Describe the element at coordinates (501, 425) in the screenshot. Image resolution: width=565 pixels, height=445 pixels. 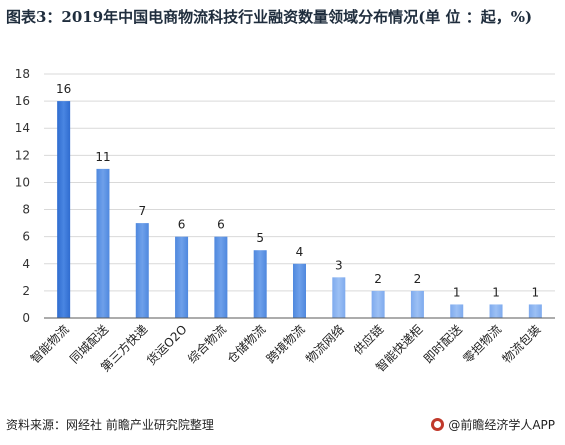
I see `brand-label: @前瞻经济学人APP` at that location.